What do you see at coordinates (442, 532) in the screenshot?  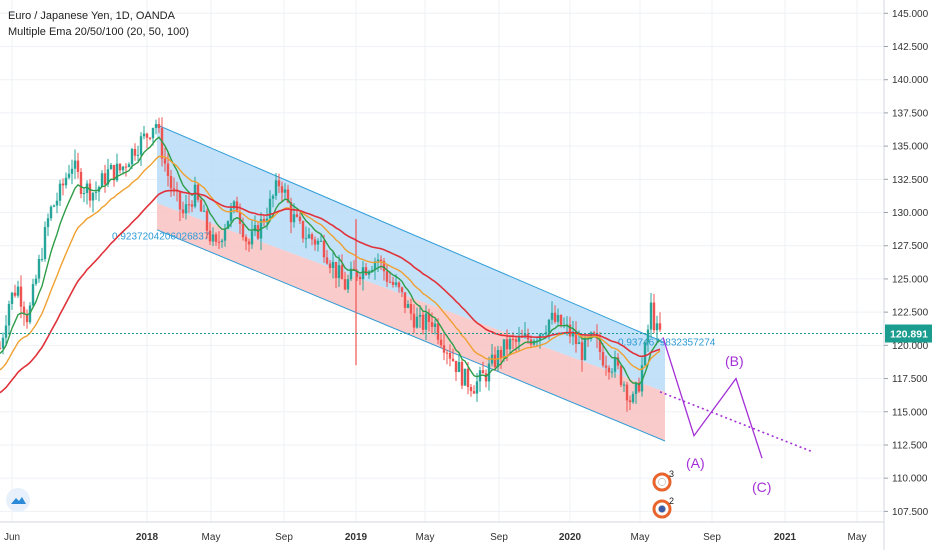 I see `time-axis: Jun 2018 May Sep 2019 May Sep 2020 May Sep 2021 May` at bounding box center [442, 532].